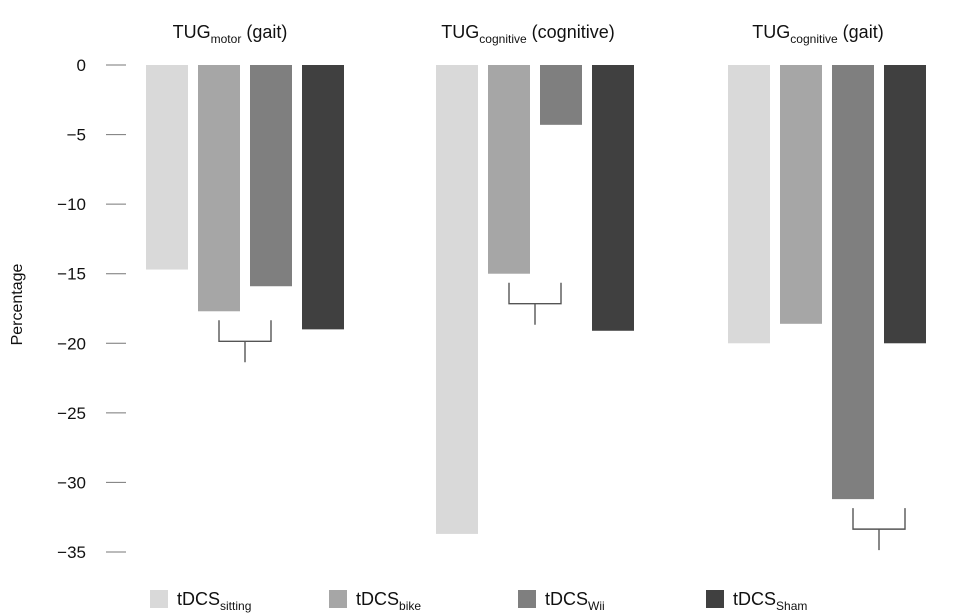 The width and height of the screenshot is (958, 616). I want to click on group-title: TUGcognitive (cognitive), so click(527, 34).